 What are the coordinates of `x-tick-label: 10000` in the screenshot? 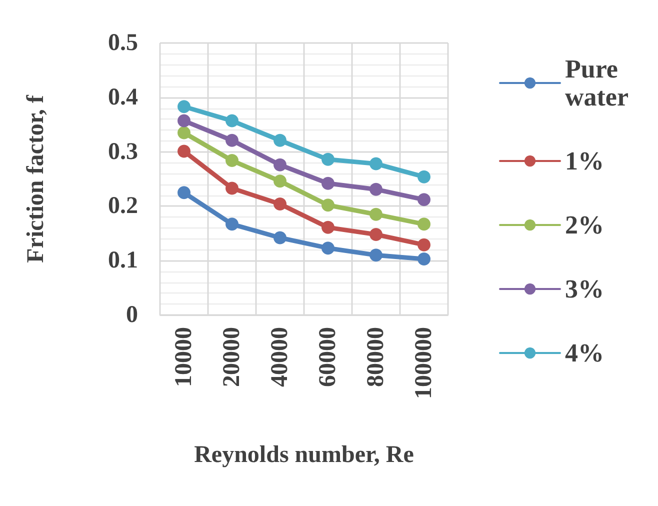 It's located at (184, 357).